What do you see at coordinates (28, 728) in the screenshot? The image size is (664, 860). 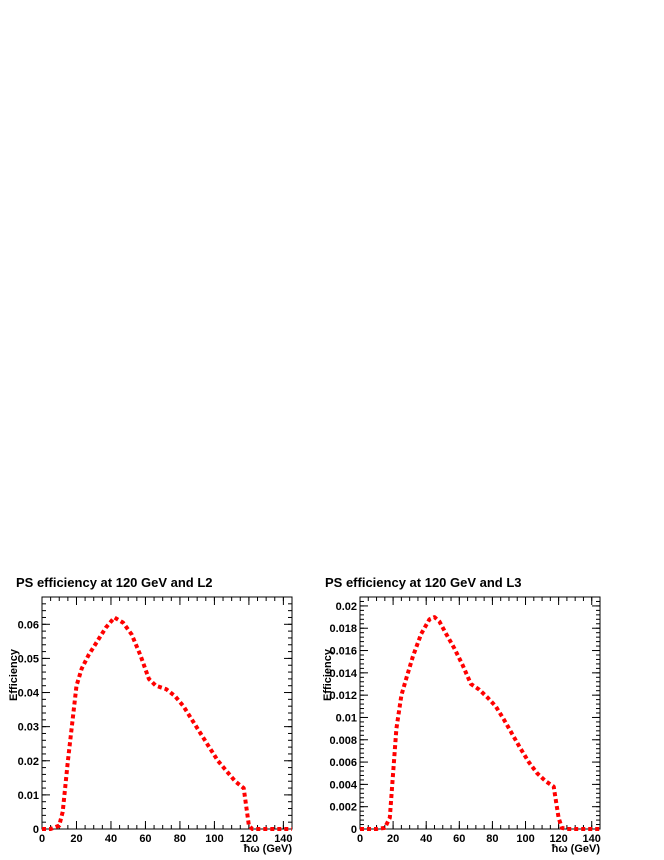 I see `y-tick-label-l2: 0.03` at bounding box center [28, 728].